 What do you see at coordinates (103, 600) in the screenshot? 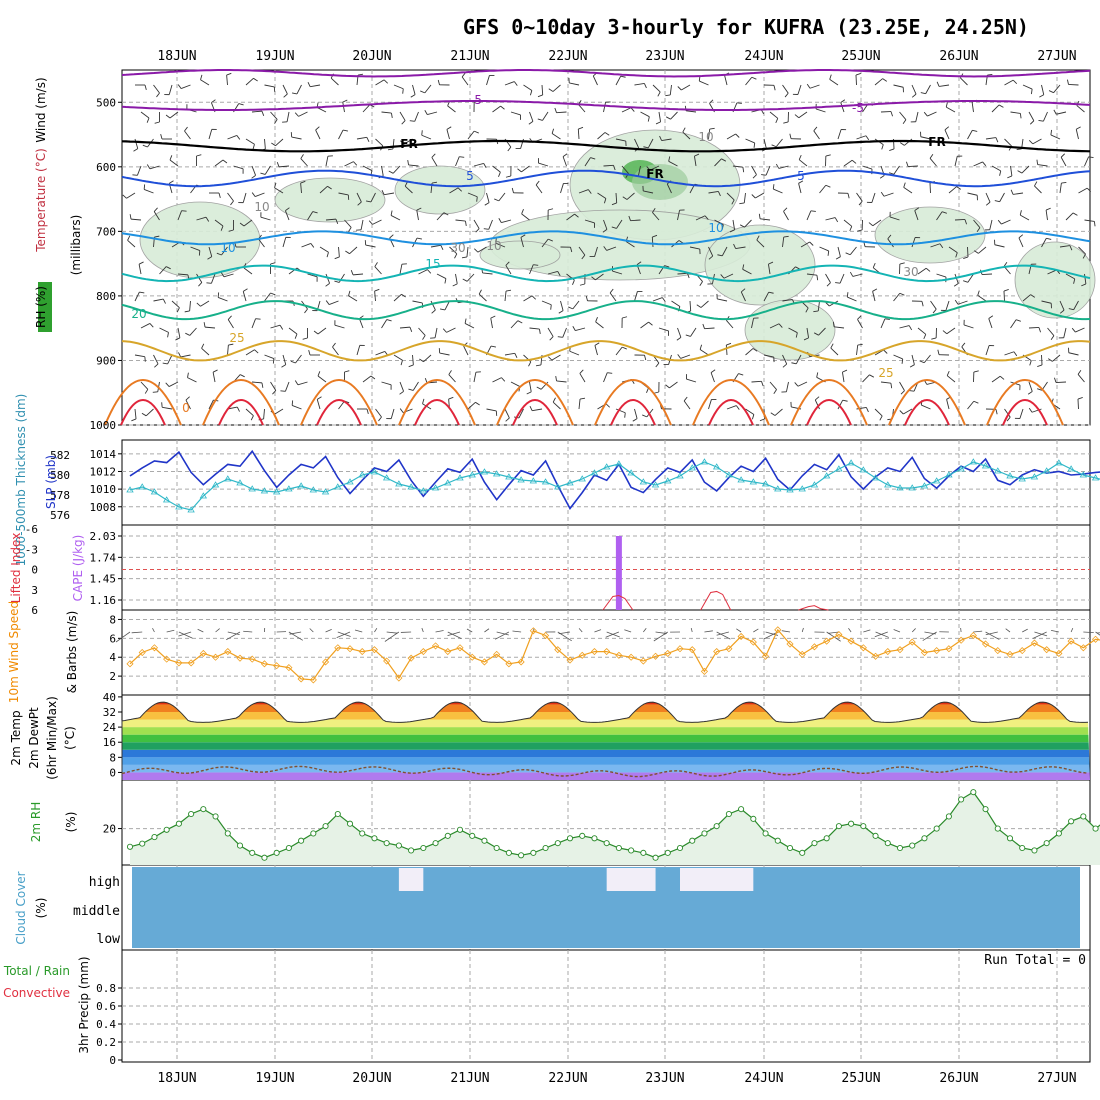
I see `cape-tick-label: 1.16` at bounding box center [103, 600].